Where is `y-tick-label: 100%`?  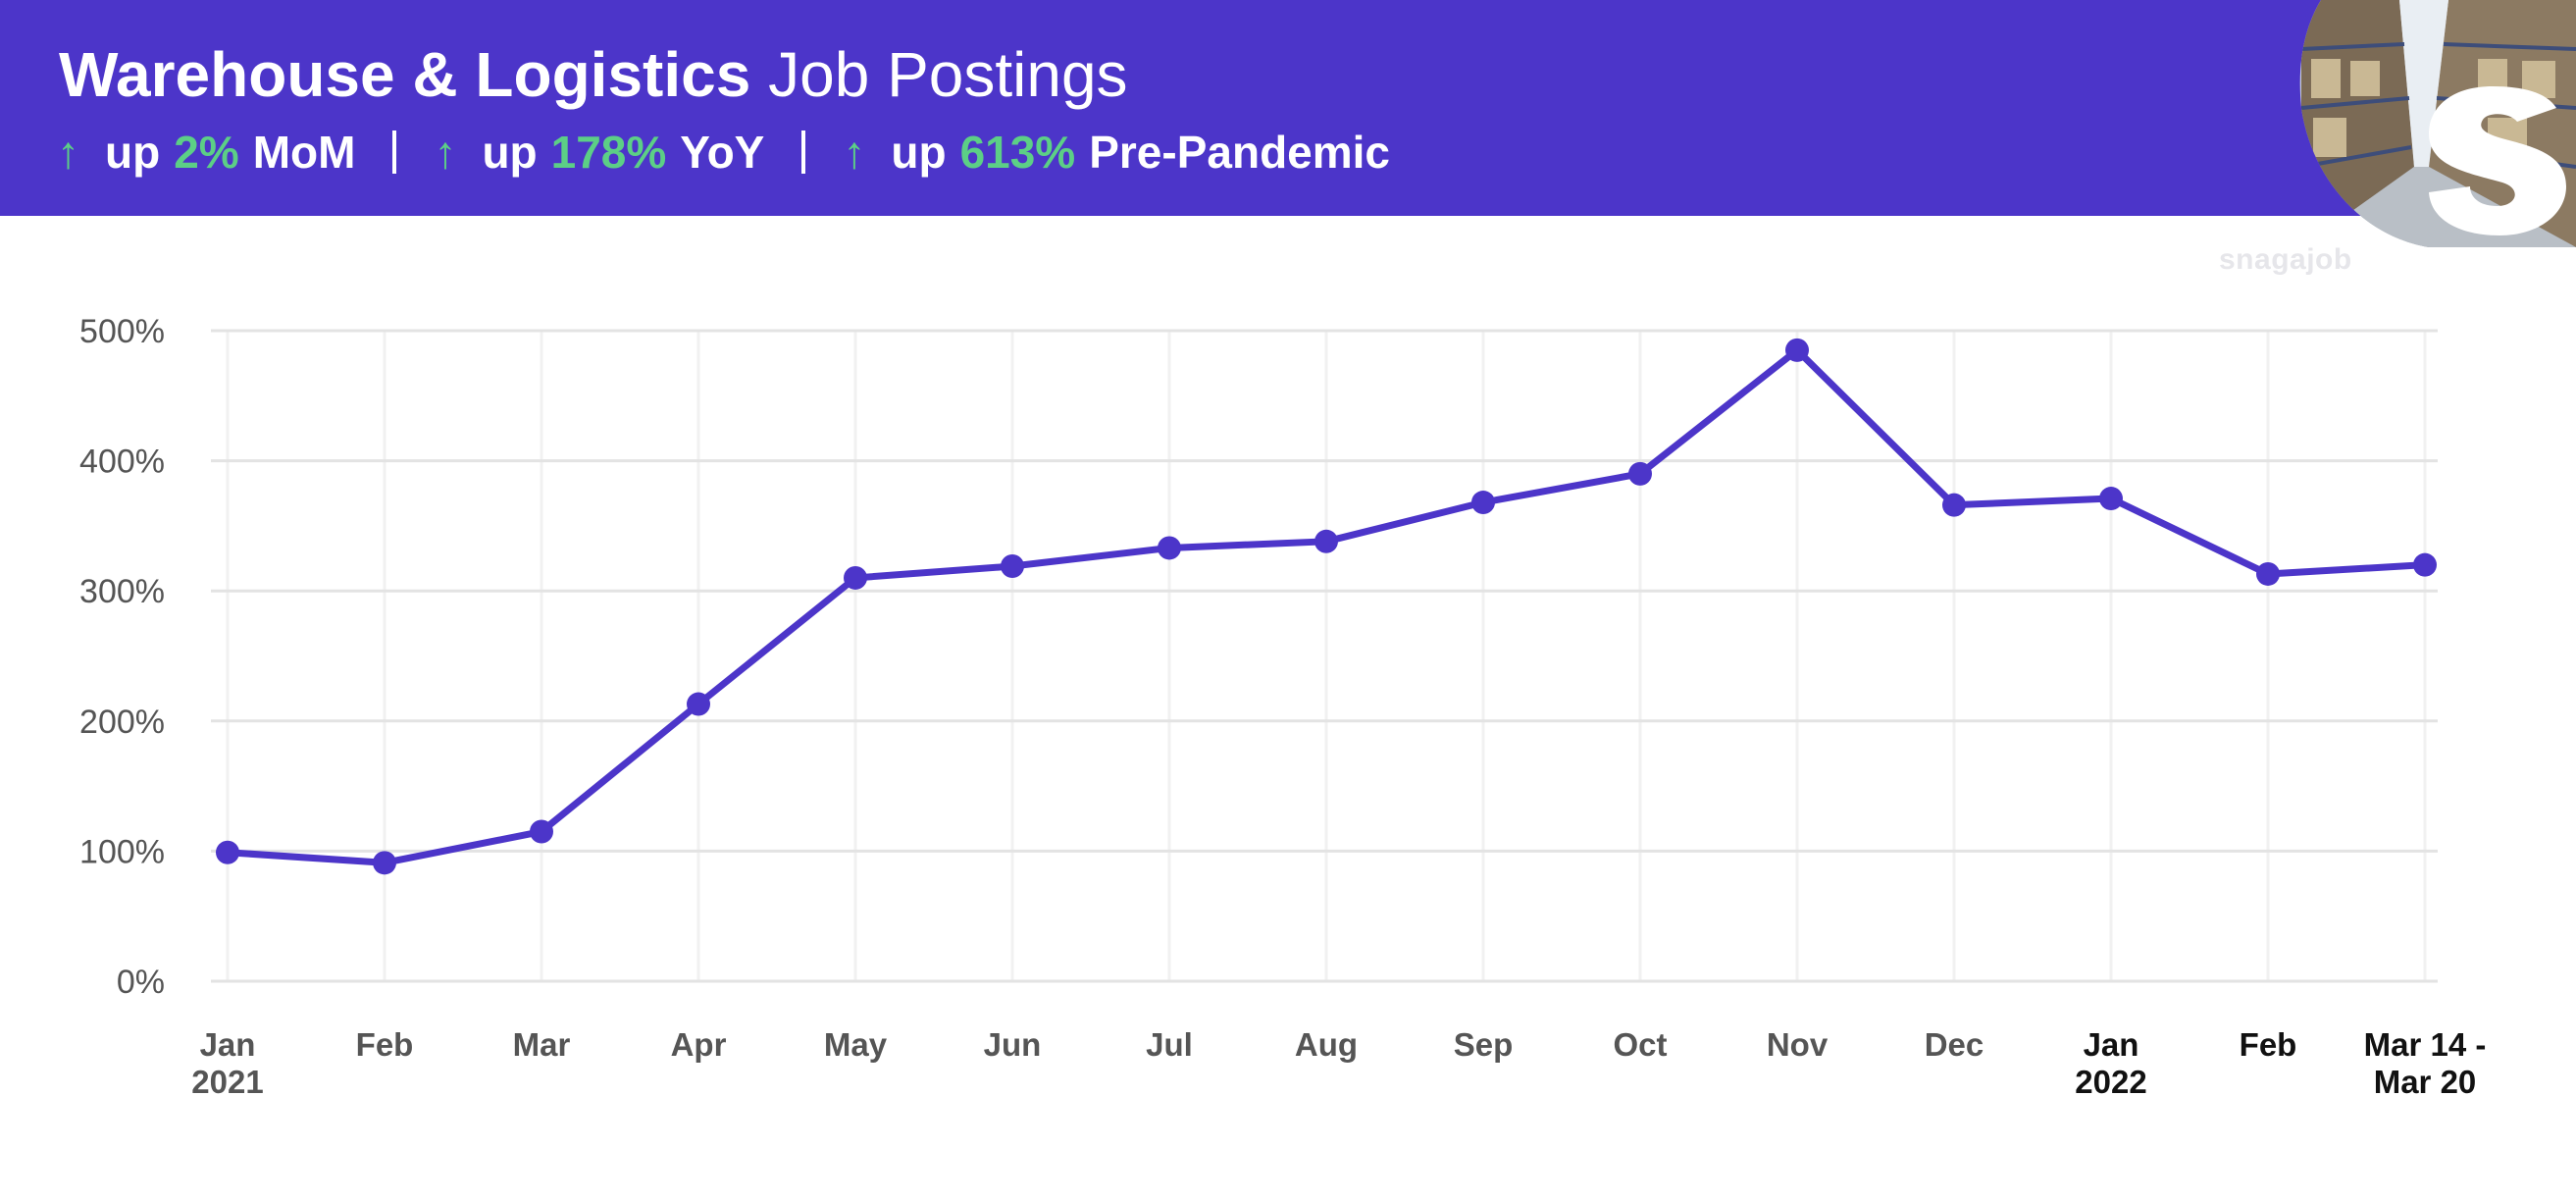
y-tick-label: 100% is located at coordinates (122, 852).